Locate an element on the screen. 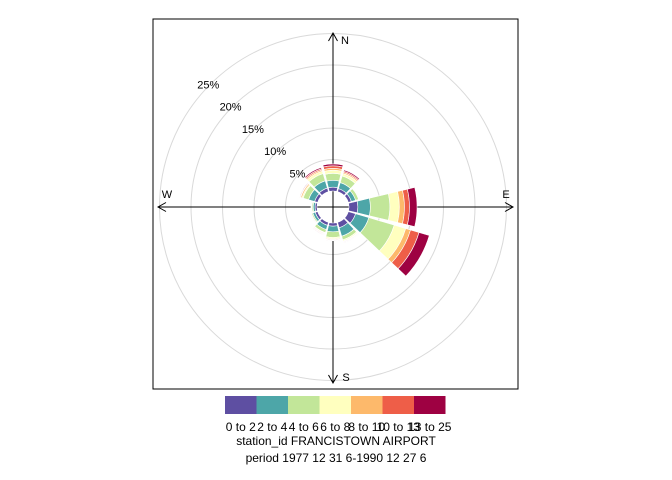 This screenshot has height=480, width=672. wind-sectors is located at coordinates (364, 220).